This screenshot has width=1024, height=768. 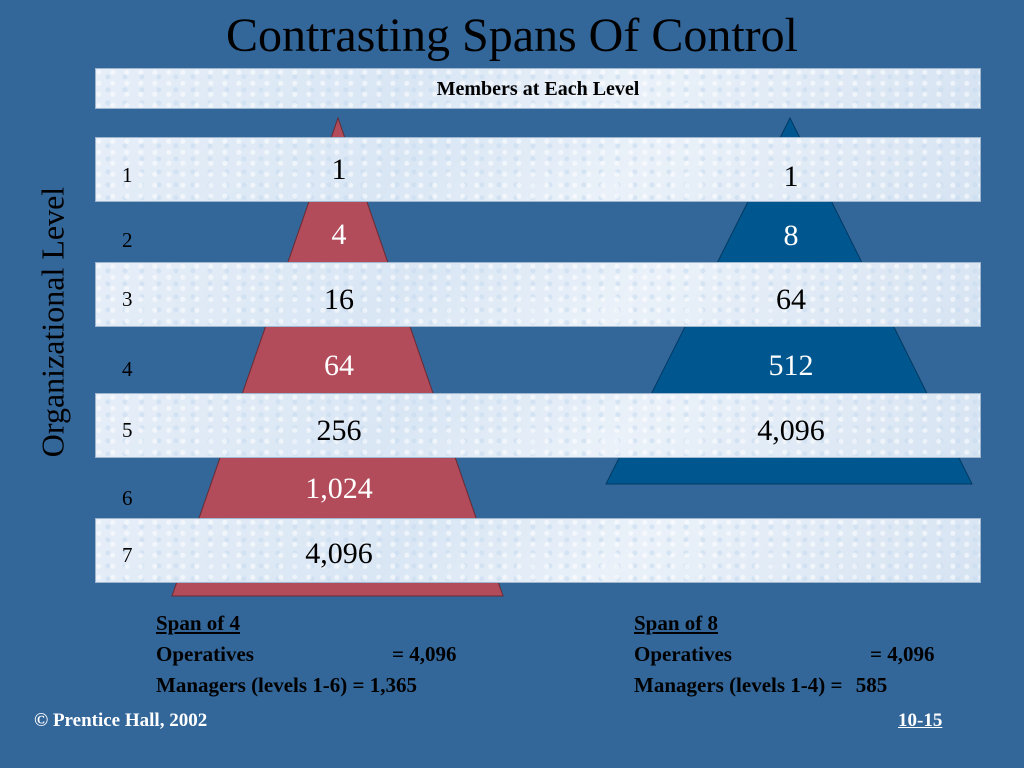 I want to click on right-members-level-4: 512, so click(x=791, y=365).